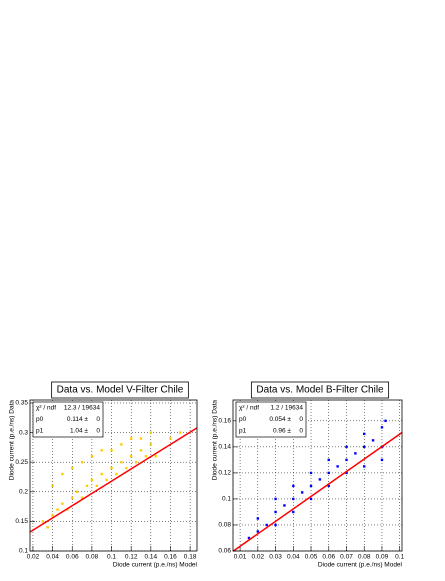 The image size is (445, 581). I want to click on chart-title: Data vs. Model V-Filter Chile, so click(120, 390).